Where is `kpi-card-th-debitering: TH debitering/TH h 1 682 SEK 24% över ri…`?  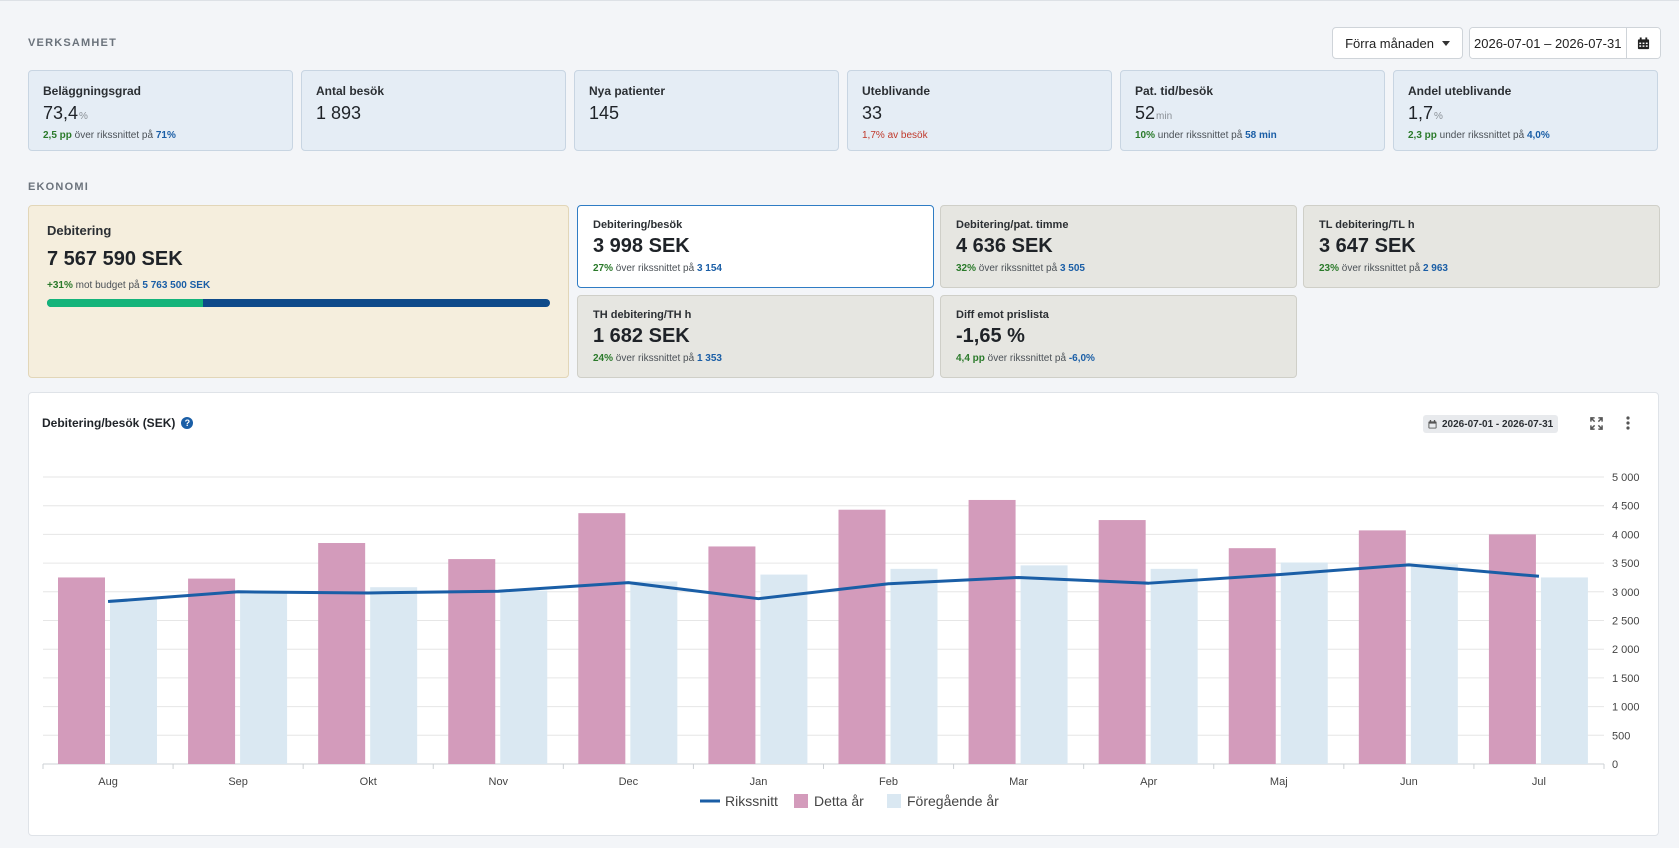 kpi-card-th-debitering: TH debitering/TH h 1 682 SEK 24% över ri… is located at coordinates (755, 336).